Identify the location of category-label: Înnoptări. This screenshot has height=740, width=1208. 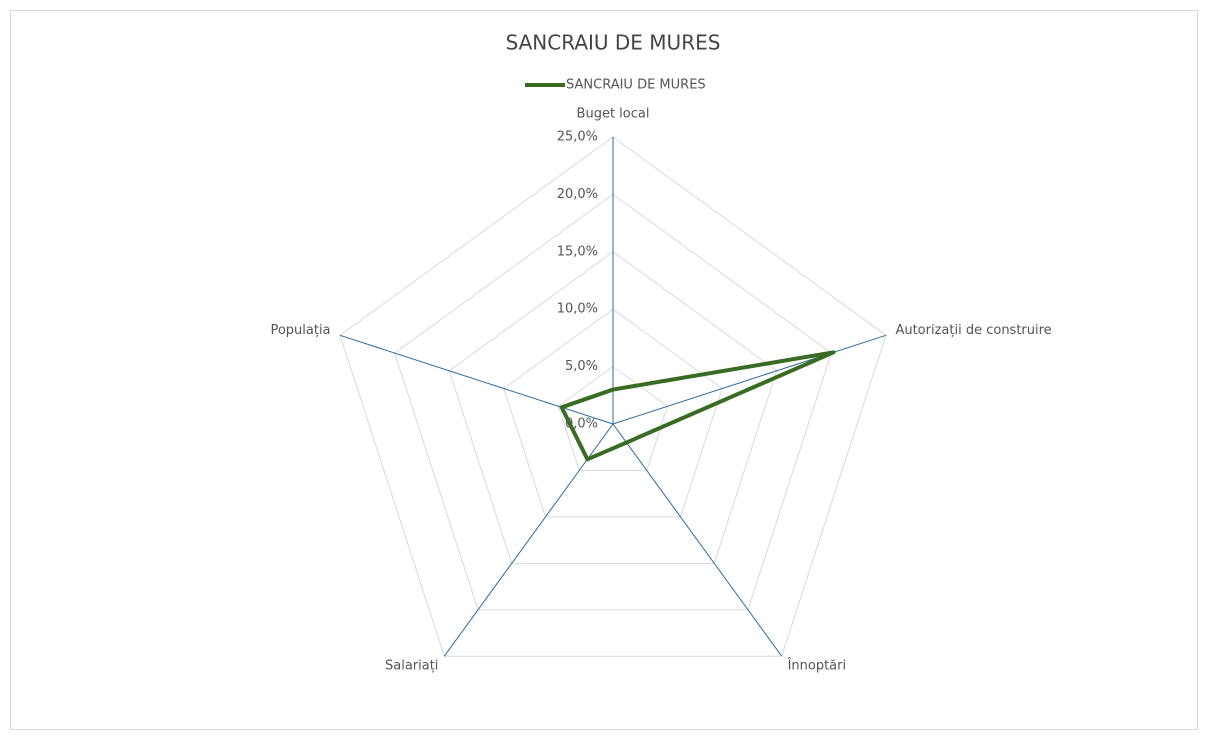
(817, 666).